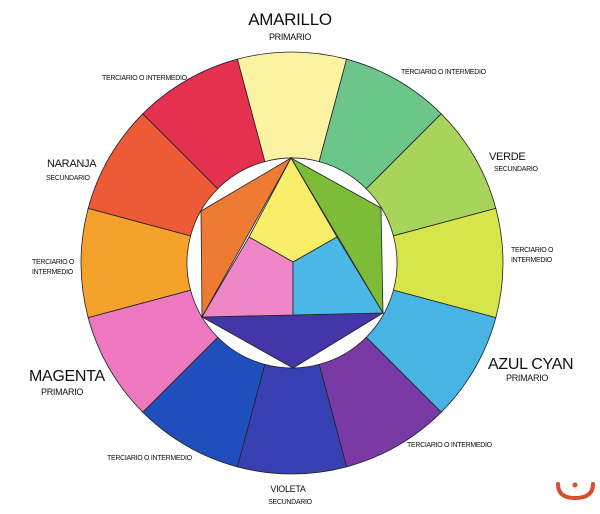 The height and width of the screenshot is (514, 600). Describe the element at coordinates (516, 169) in the screenshot. I see `label-verde-sub: SECUNDARIO` at that location.